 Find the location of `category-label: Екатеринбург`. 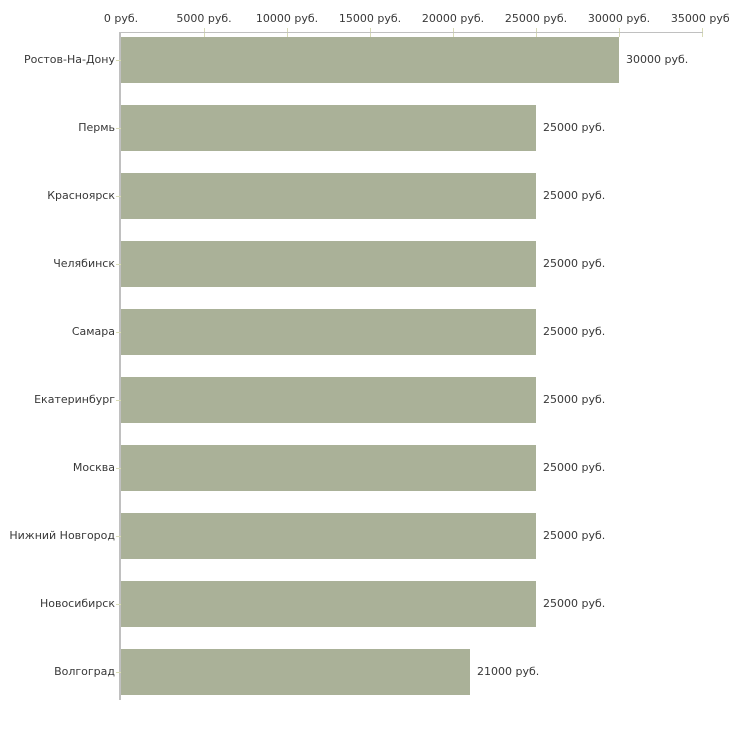

category-label: Екатеринбург is located at coordinates (74, 399).